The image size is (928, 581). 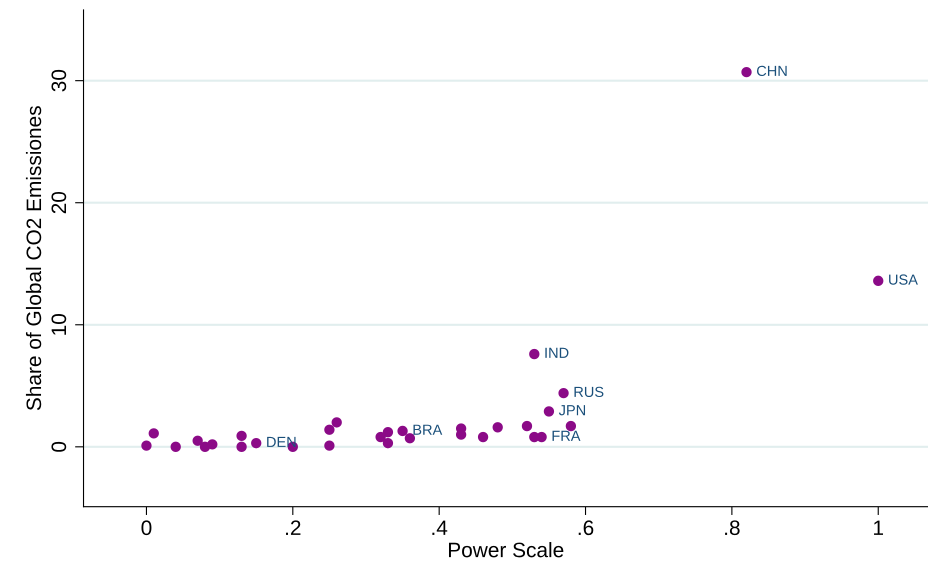 I want to click on y-tick-label: 10, so click(x=58, y=324).